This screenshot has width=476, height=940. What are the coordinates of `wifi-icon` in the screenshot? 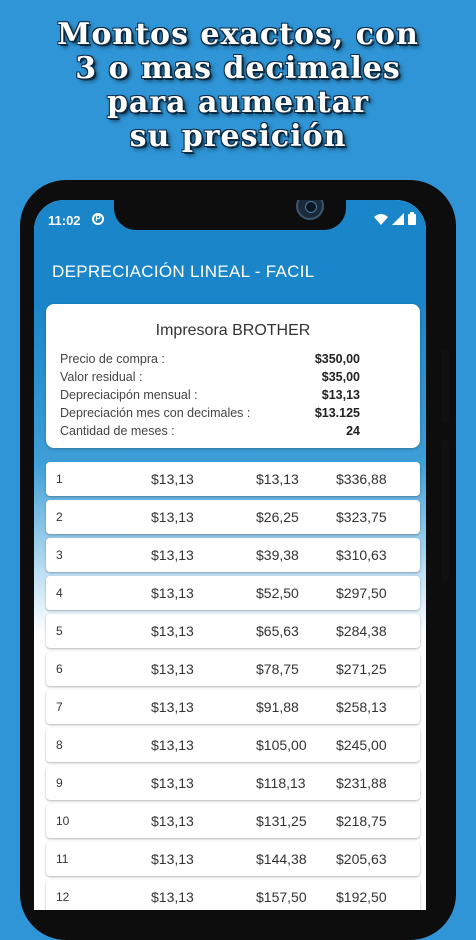 It's located at (381, 219).